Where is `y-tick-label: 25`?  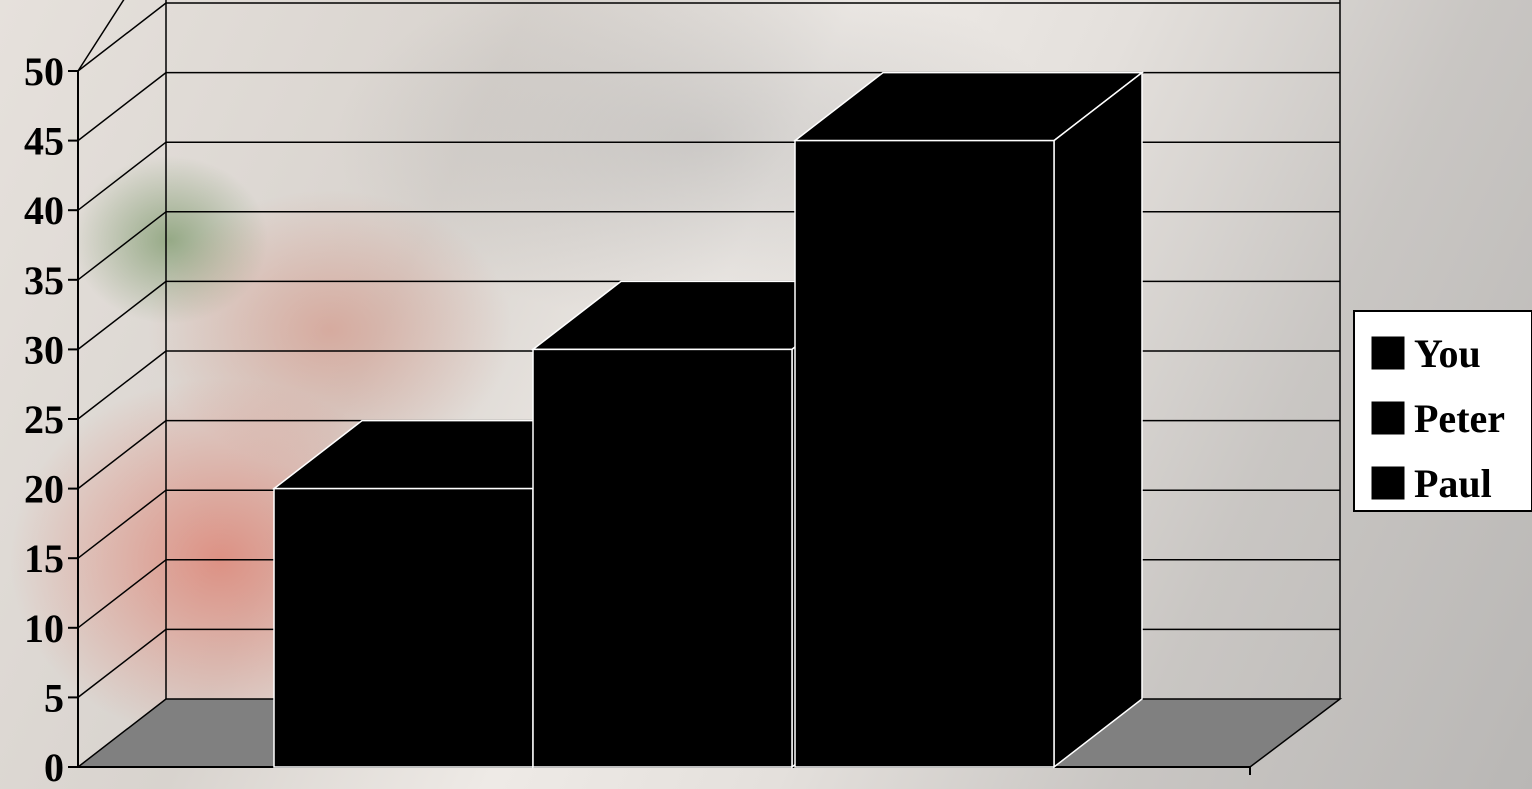 y-tick-label: 25 is located at coordinates (44, 419).